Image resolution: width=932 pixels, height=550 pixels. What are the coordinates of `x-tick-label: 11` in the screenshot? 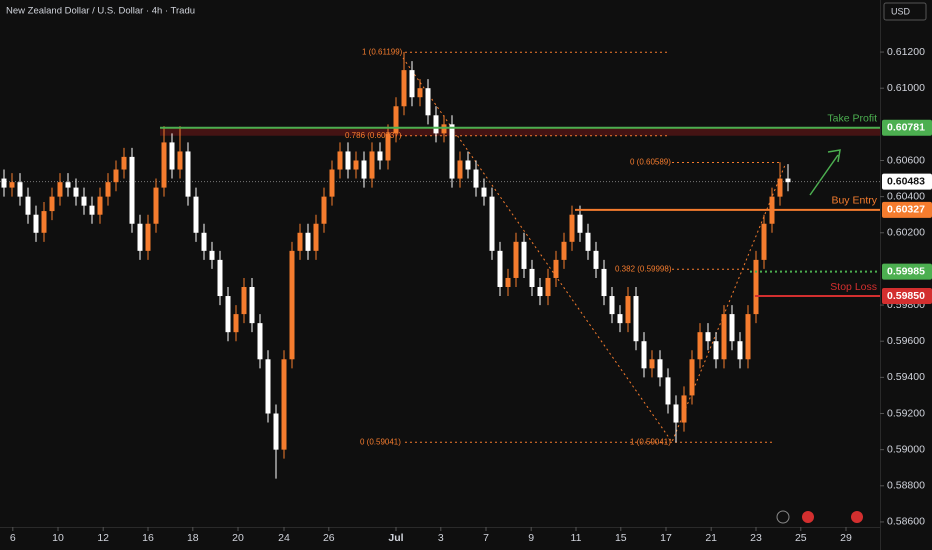 It's located at (576, 538).